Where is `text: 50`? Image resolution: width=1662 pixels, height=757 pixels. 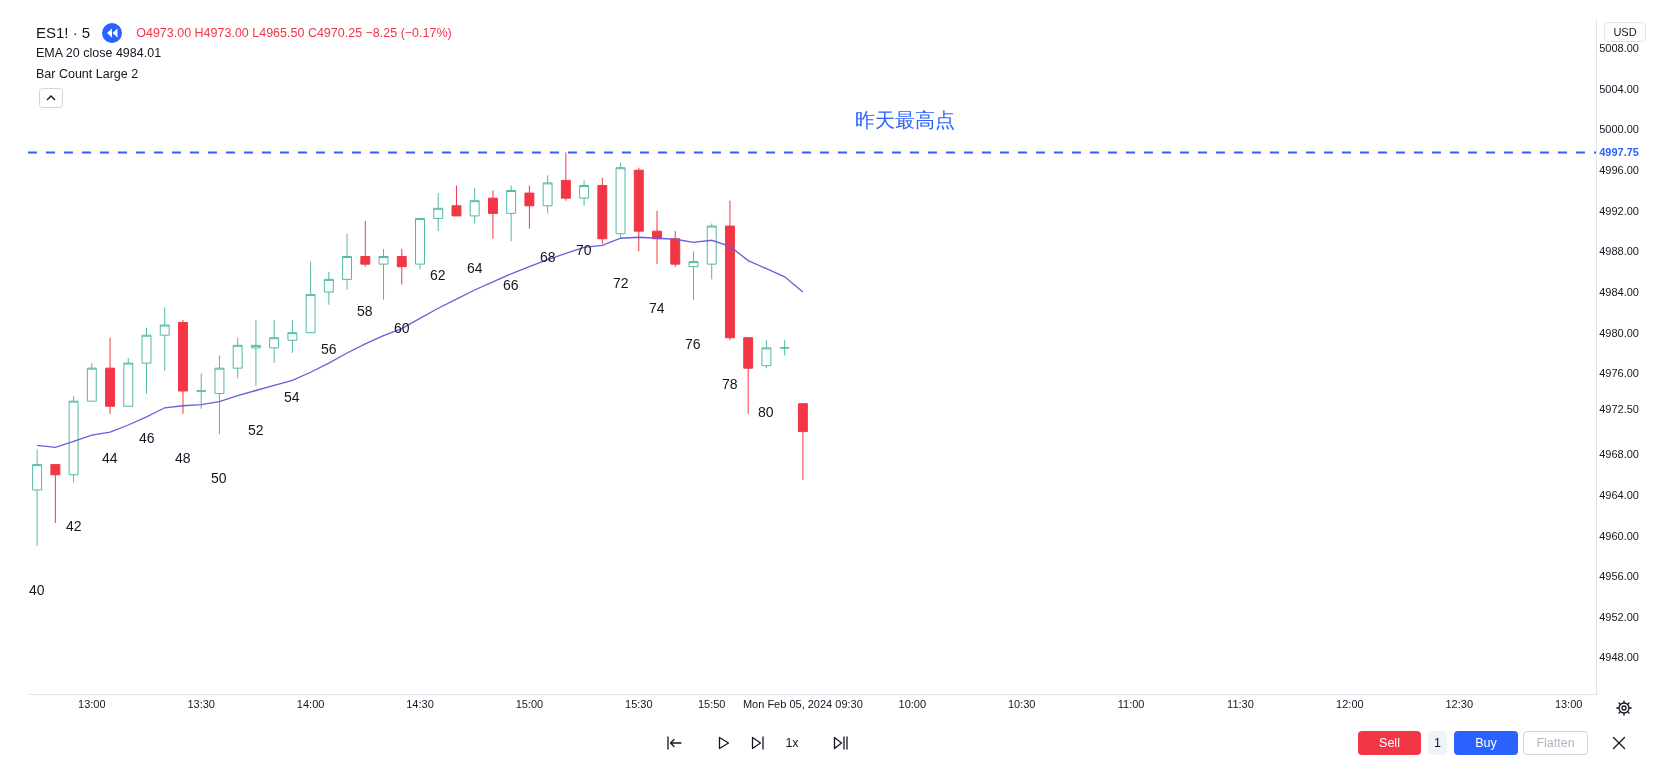 text: 50 is located at coordinates (219, 478).